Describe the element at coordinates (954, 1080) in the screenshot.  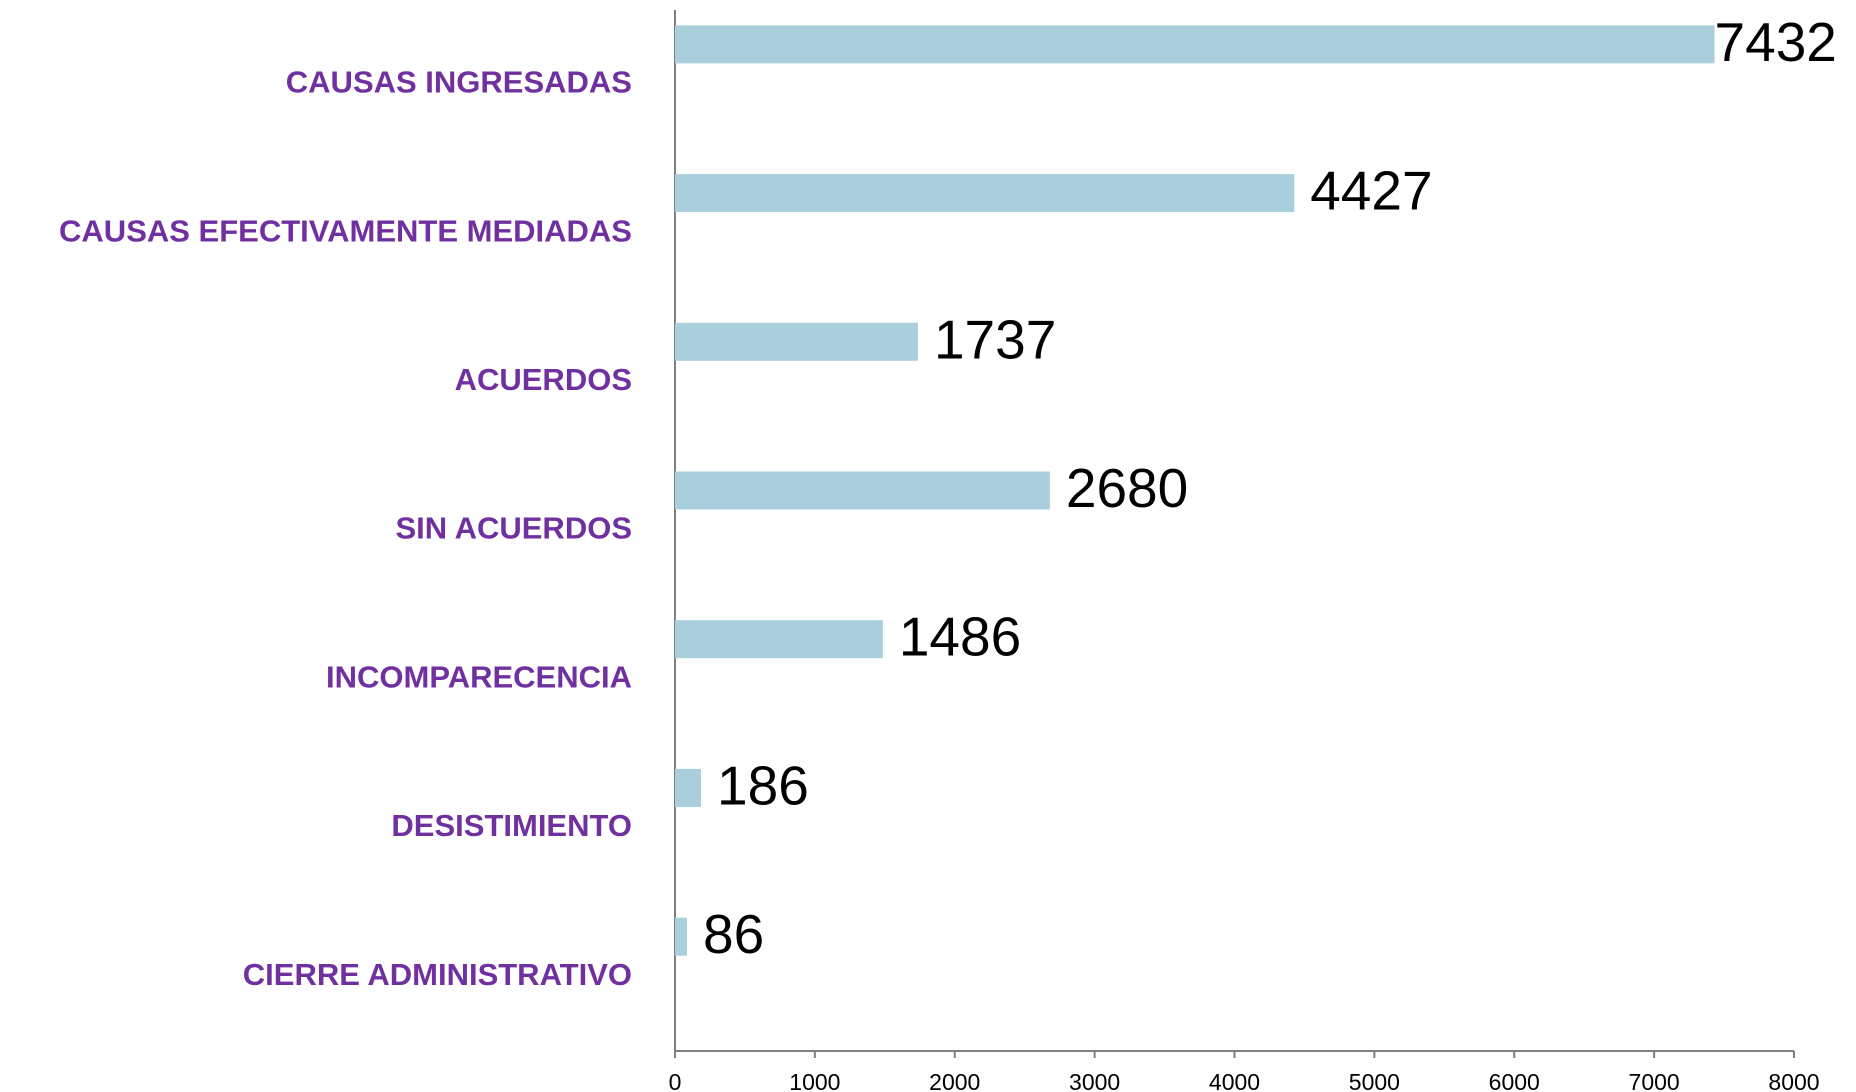
I see `x-tick-label: 2000` at that location.